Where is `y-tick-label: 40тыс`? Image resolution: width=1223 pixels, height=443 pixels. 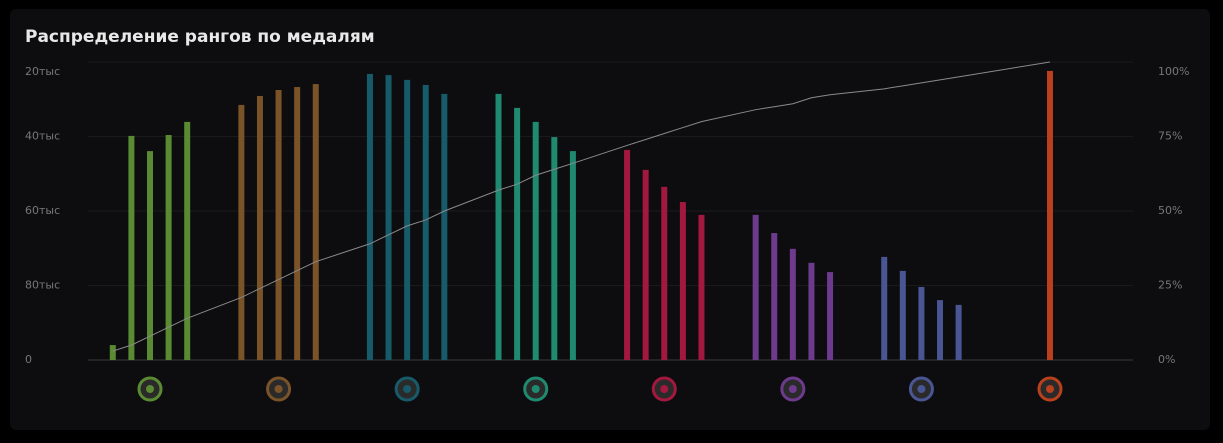 y-tick-label: 40тыс is located at coordinates (42, 136).